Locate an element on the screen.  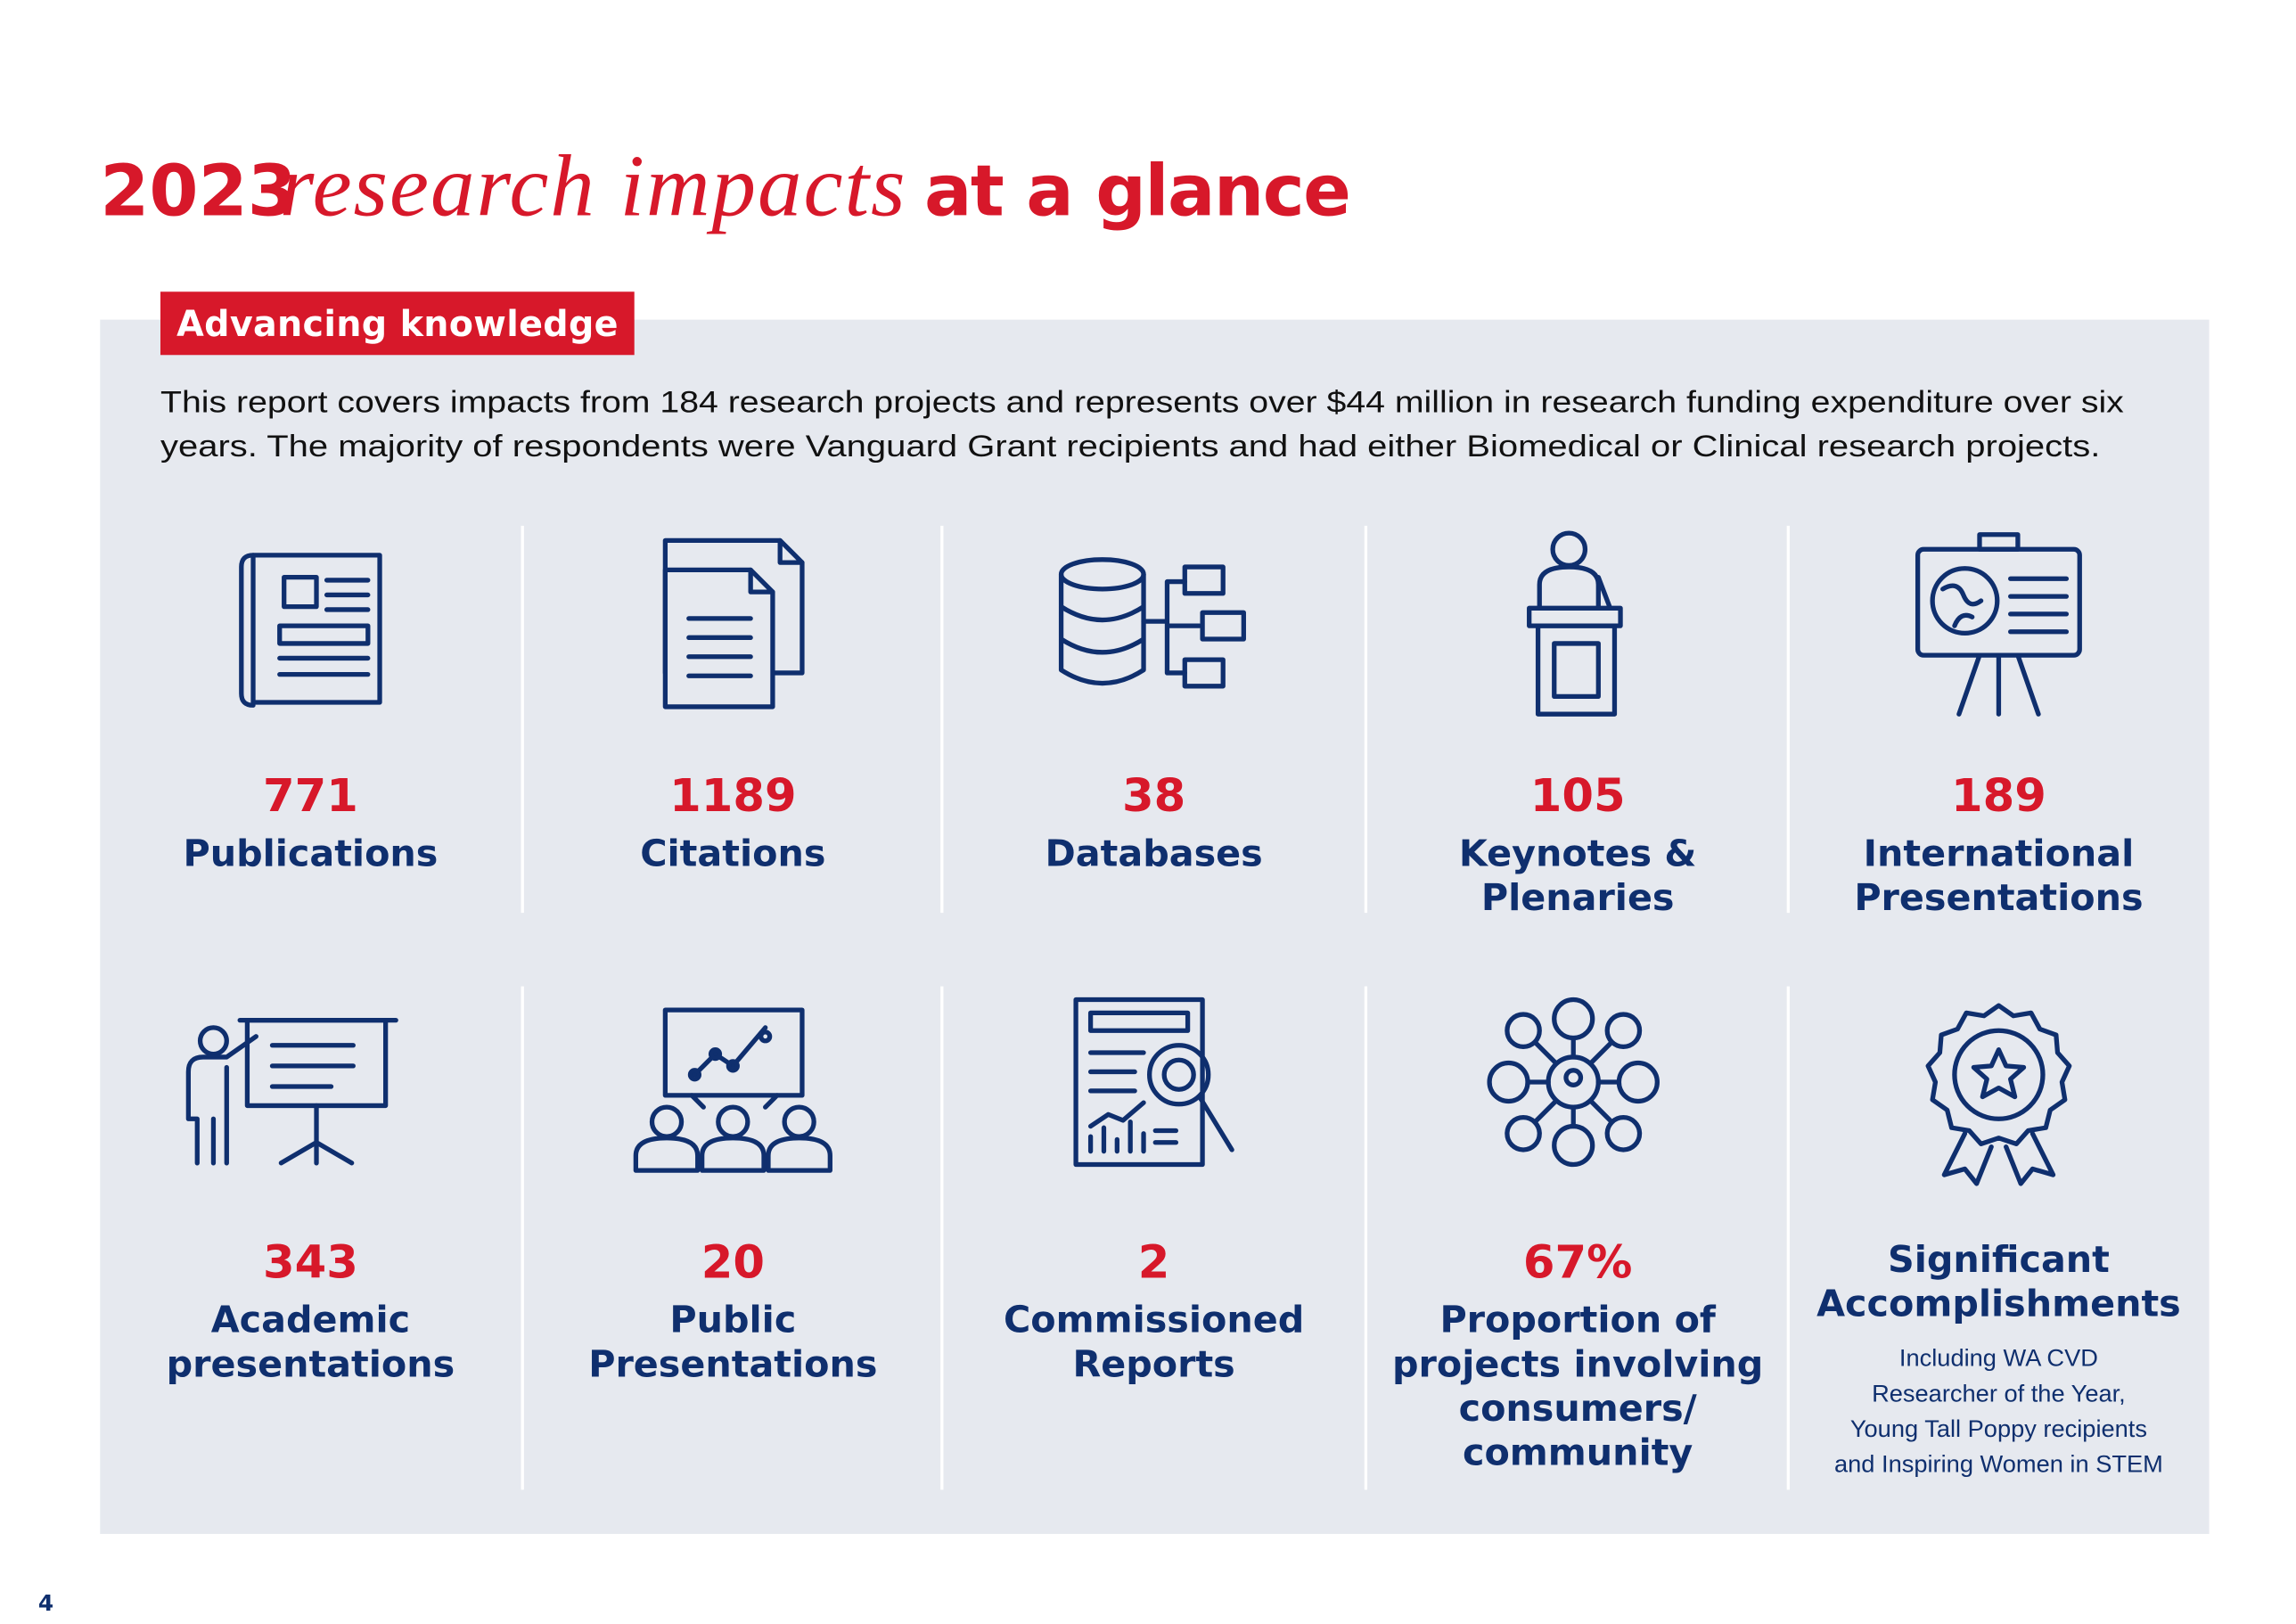
stat-label: Significant is located at coordinates (1999, 1259).